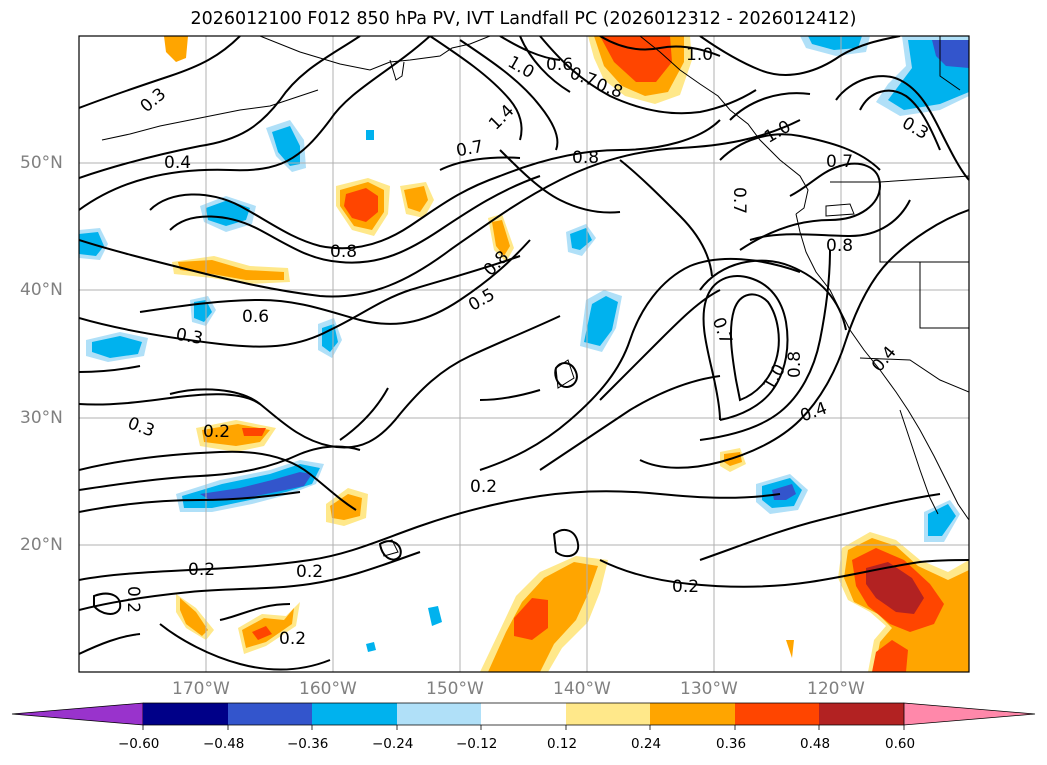  Describe the element at coordinates (328, 689) in the screenshot. I see `lon-label-160w: 160°W` at that location.